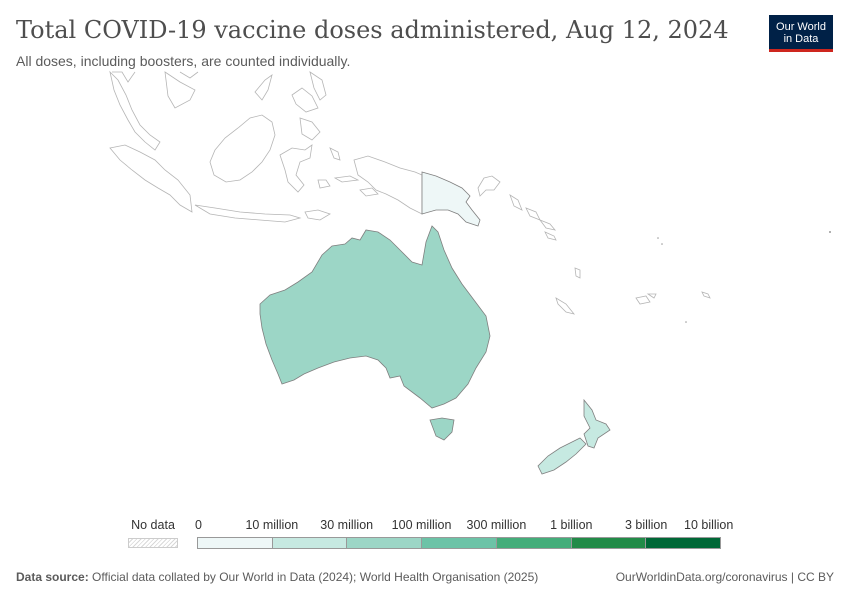  What do you see at coordinates (442, 429) in the screenshot?
I see `country-australia-tasmania` at bounding box center [442, 429].